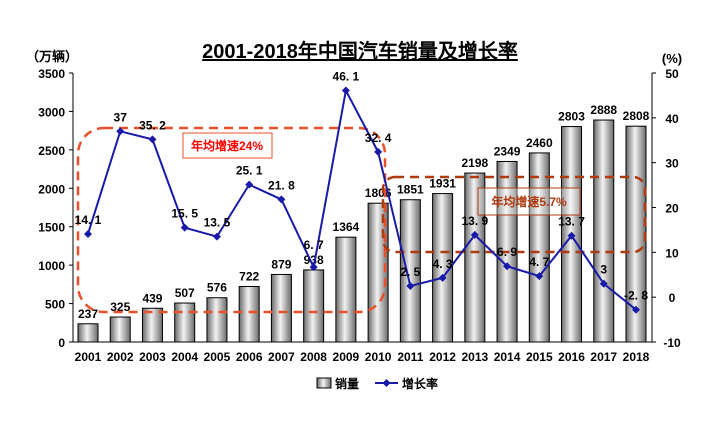 The width and height of the screenshot is (720, 431). I want to click on growth-label: 4. 3, so click(443, 264).